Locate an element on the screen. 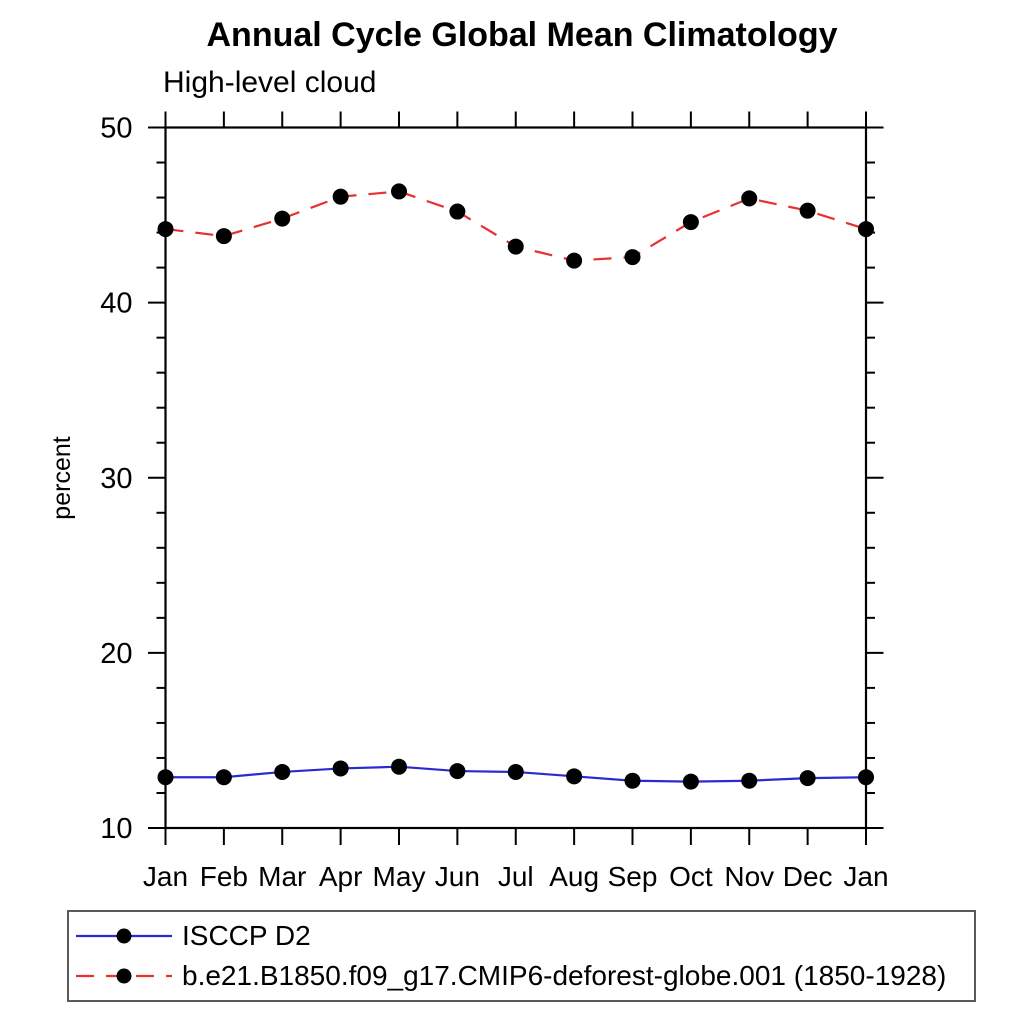 The image size is (1024, 1024). y-axis-title: percent is located at coordinates (62, 477).